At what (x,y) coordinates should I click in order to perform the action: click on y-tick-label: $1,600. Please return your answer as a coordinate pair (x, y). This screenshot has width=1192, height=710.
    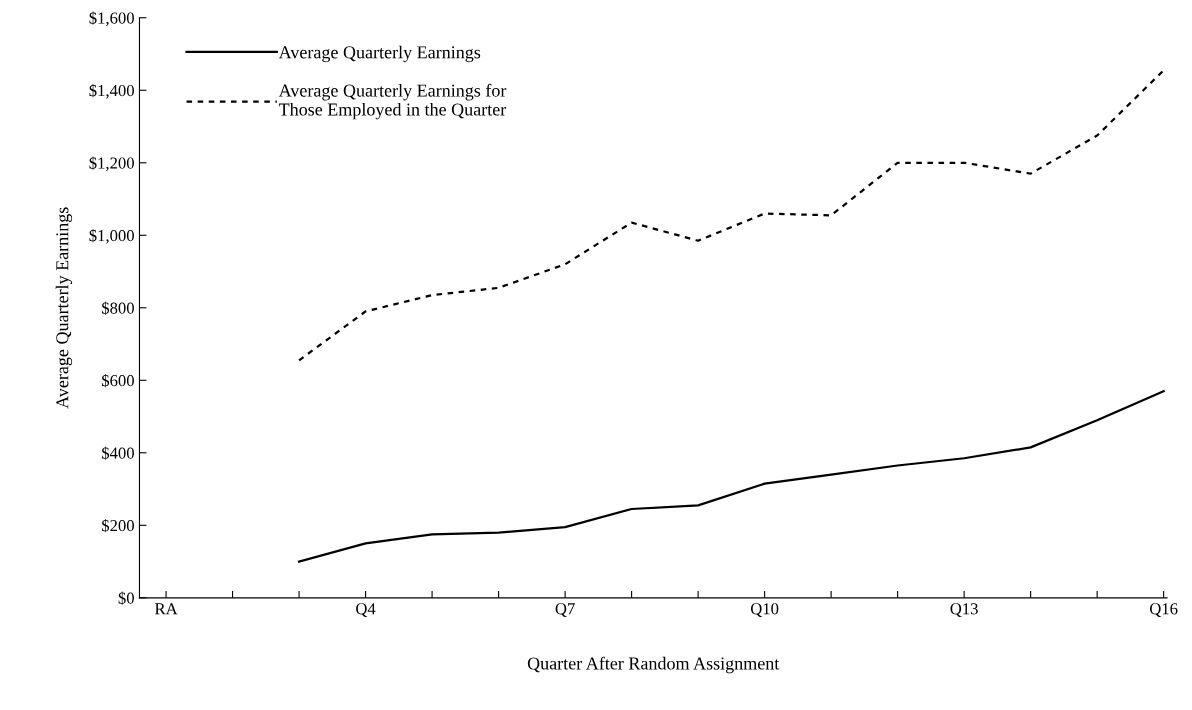
    Looking at the image, I should click on (111, 19).